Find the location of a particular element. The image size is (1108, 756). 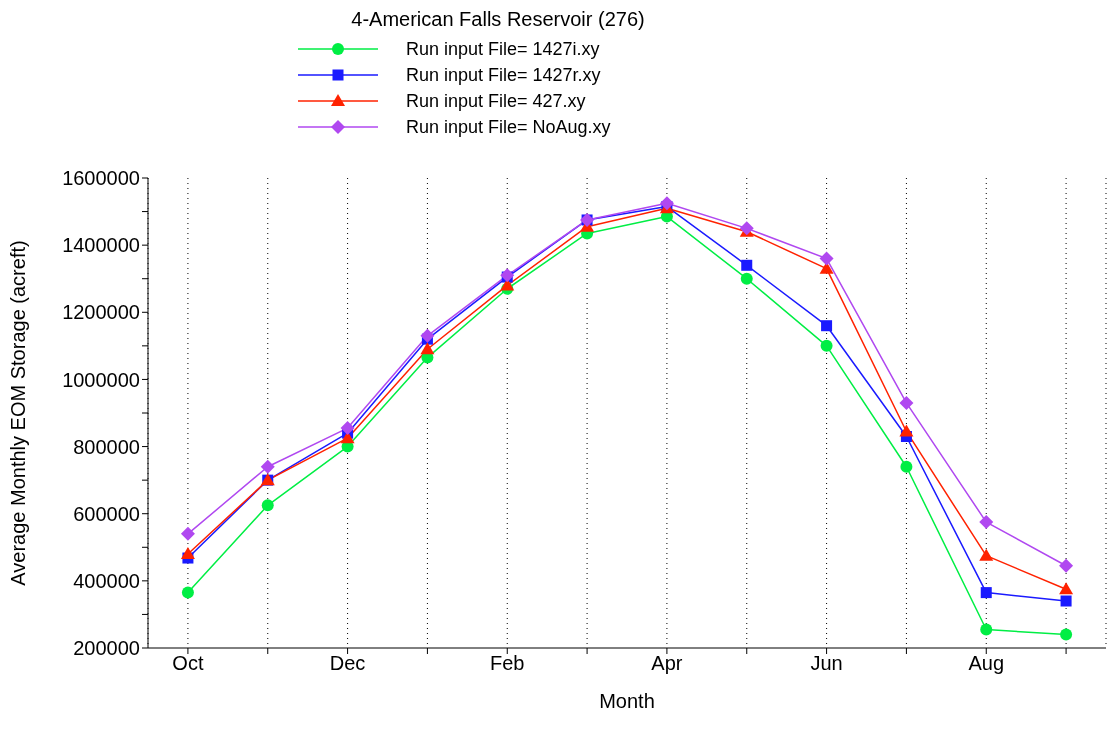

x-tick-label: Feb is located at coordinates (507, 663).